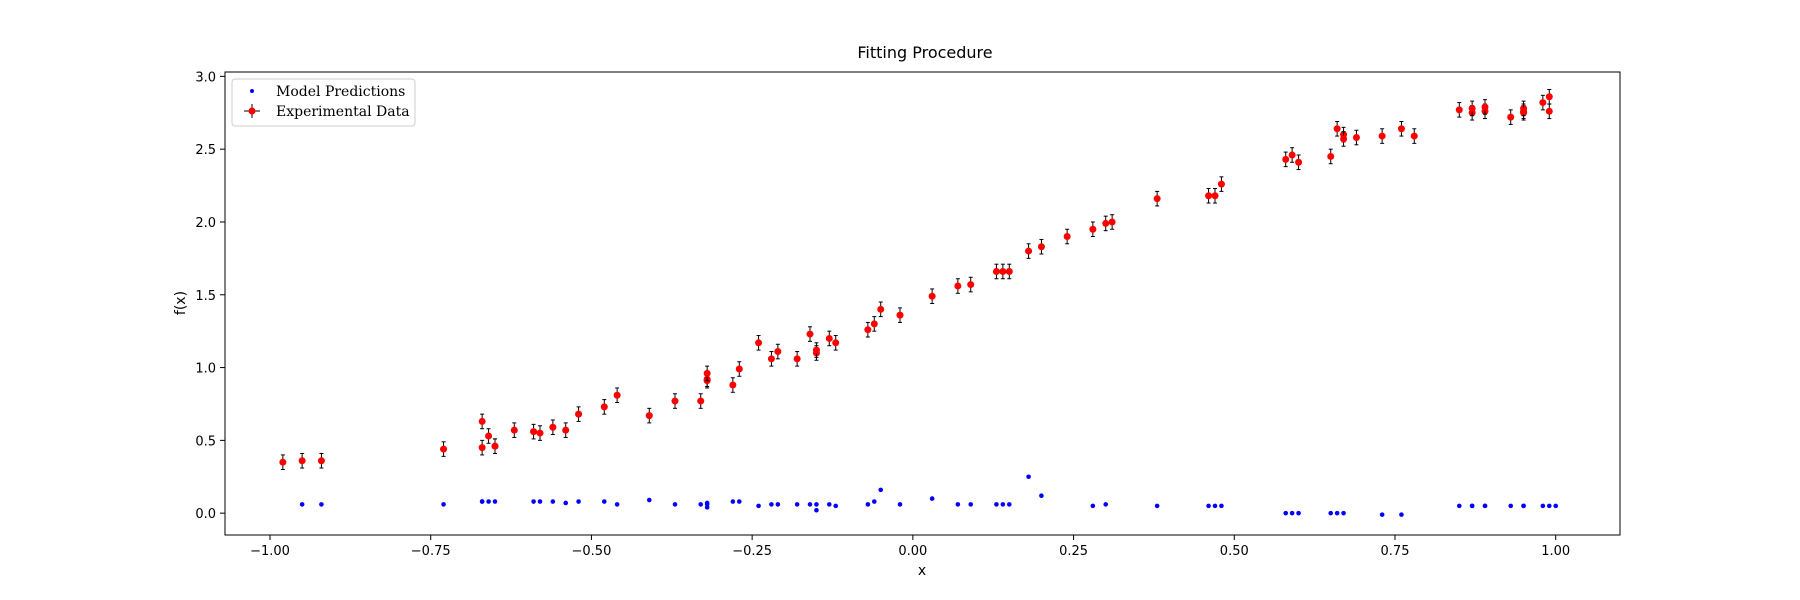 Image resolution: width=1800 pixels, height=600 pixels. Describe the element at coordinates (205, 369) in the screenshot. I see `y-tick-label: 1.0` at that location.